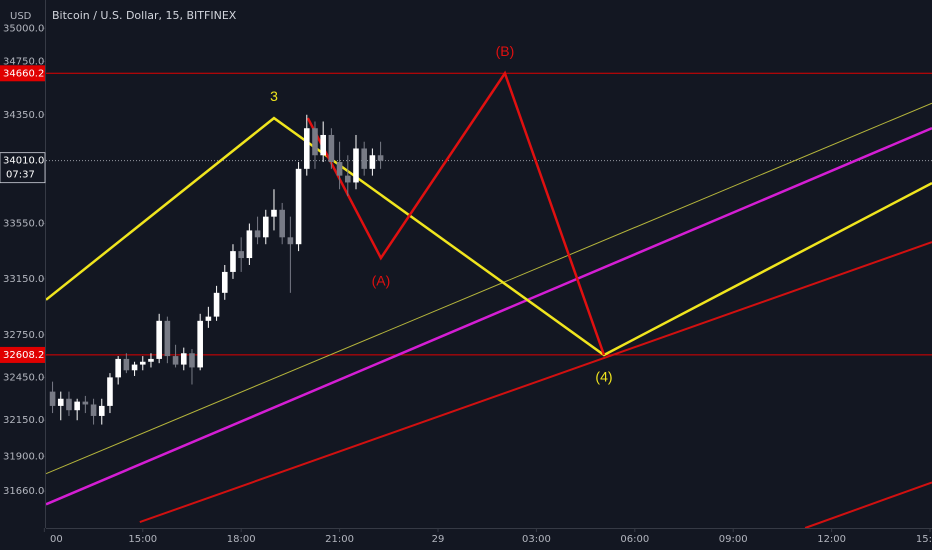 The image size is (932, 550). I want to click on x-tick-label: 29, so click(438, 539).